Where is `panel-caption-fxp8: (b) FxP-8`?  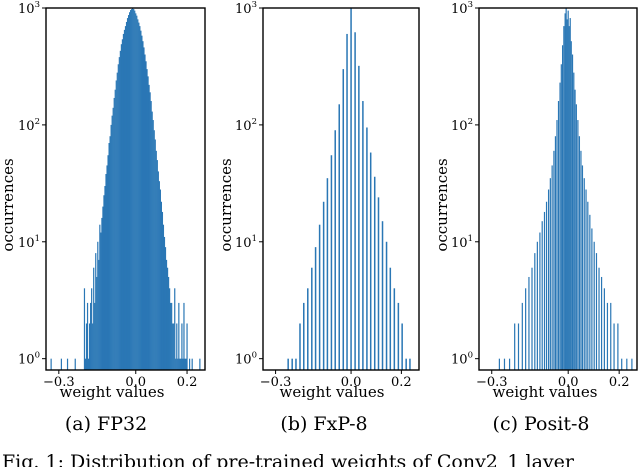
panel-caption-fxp8: (b) FxP-8 is located at coordinates (323, 424).